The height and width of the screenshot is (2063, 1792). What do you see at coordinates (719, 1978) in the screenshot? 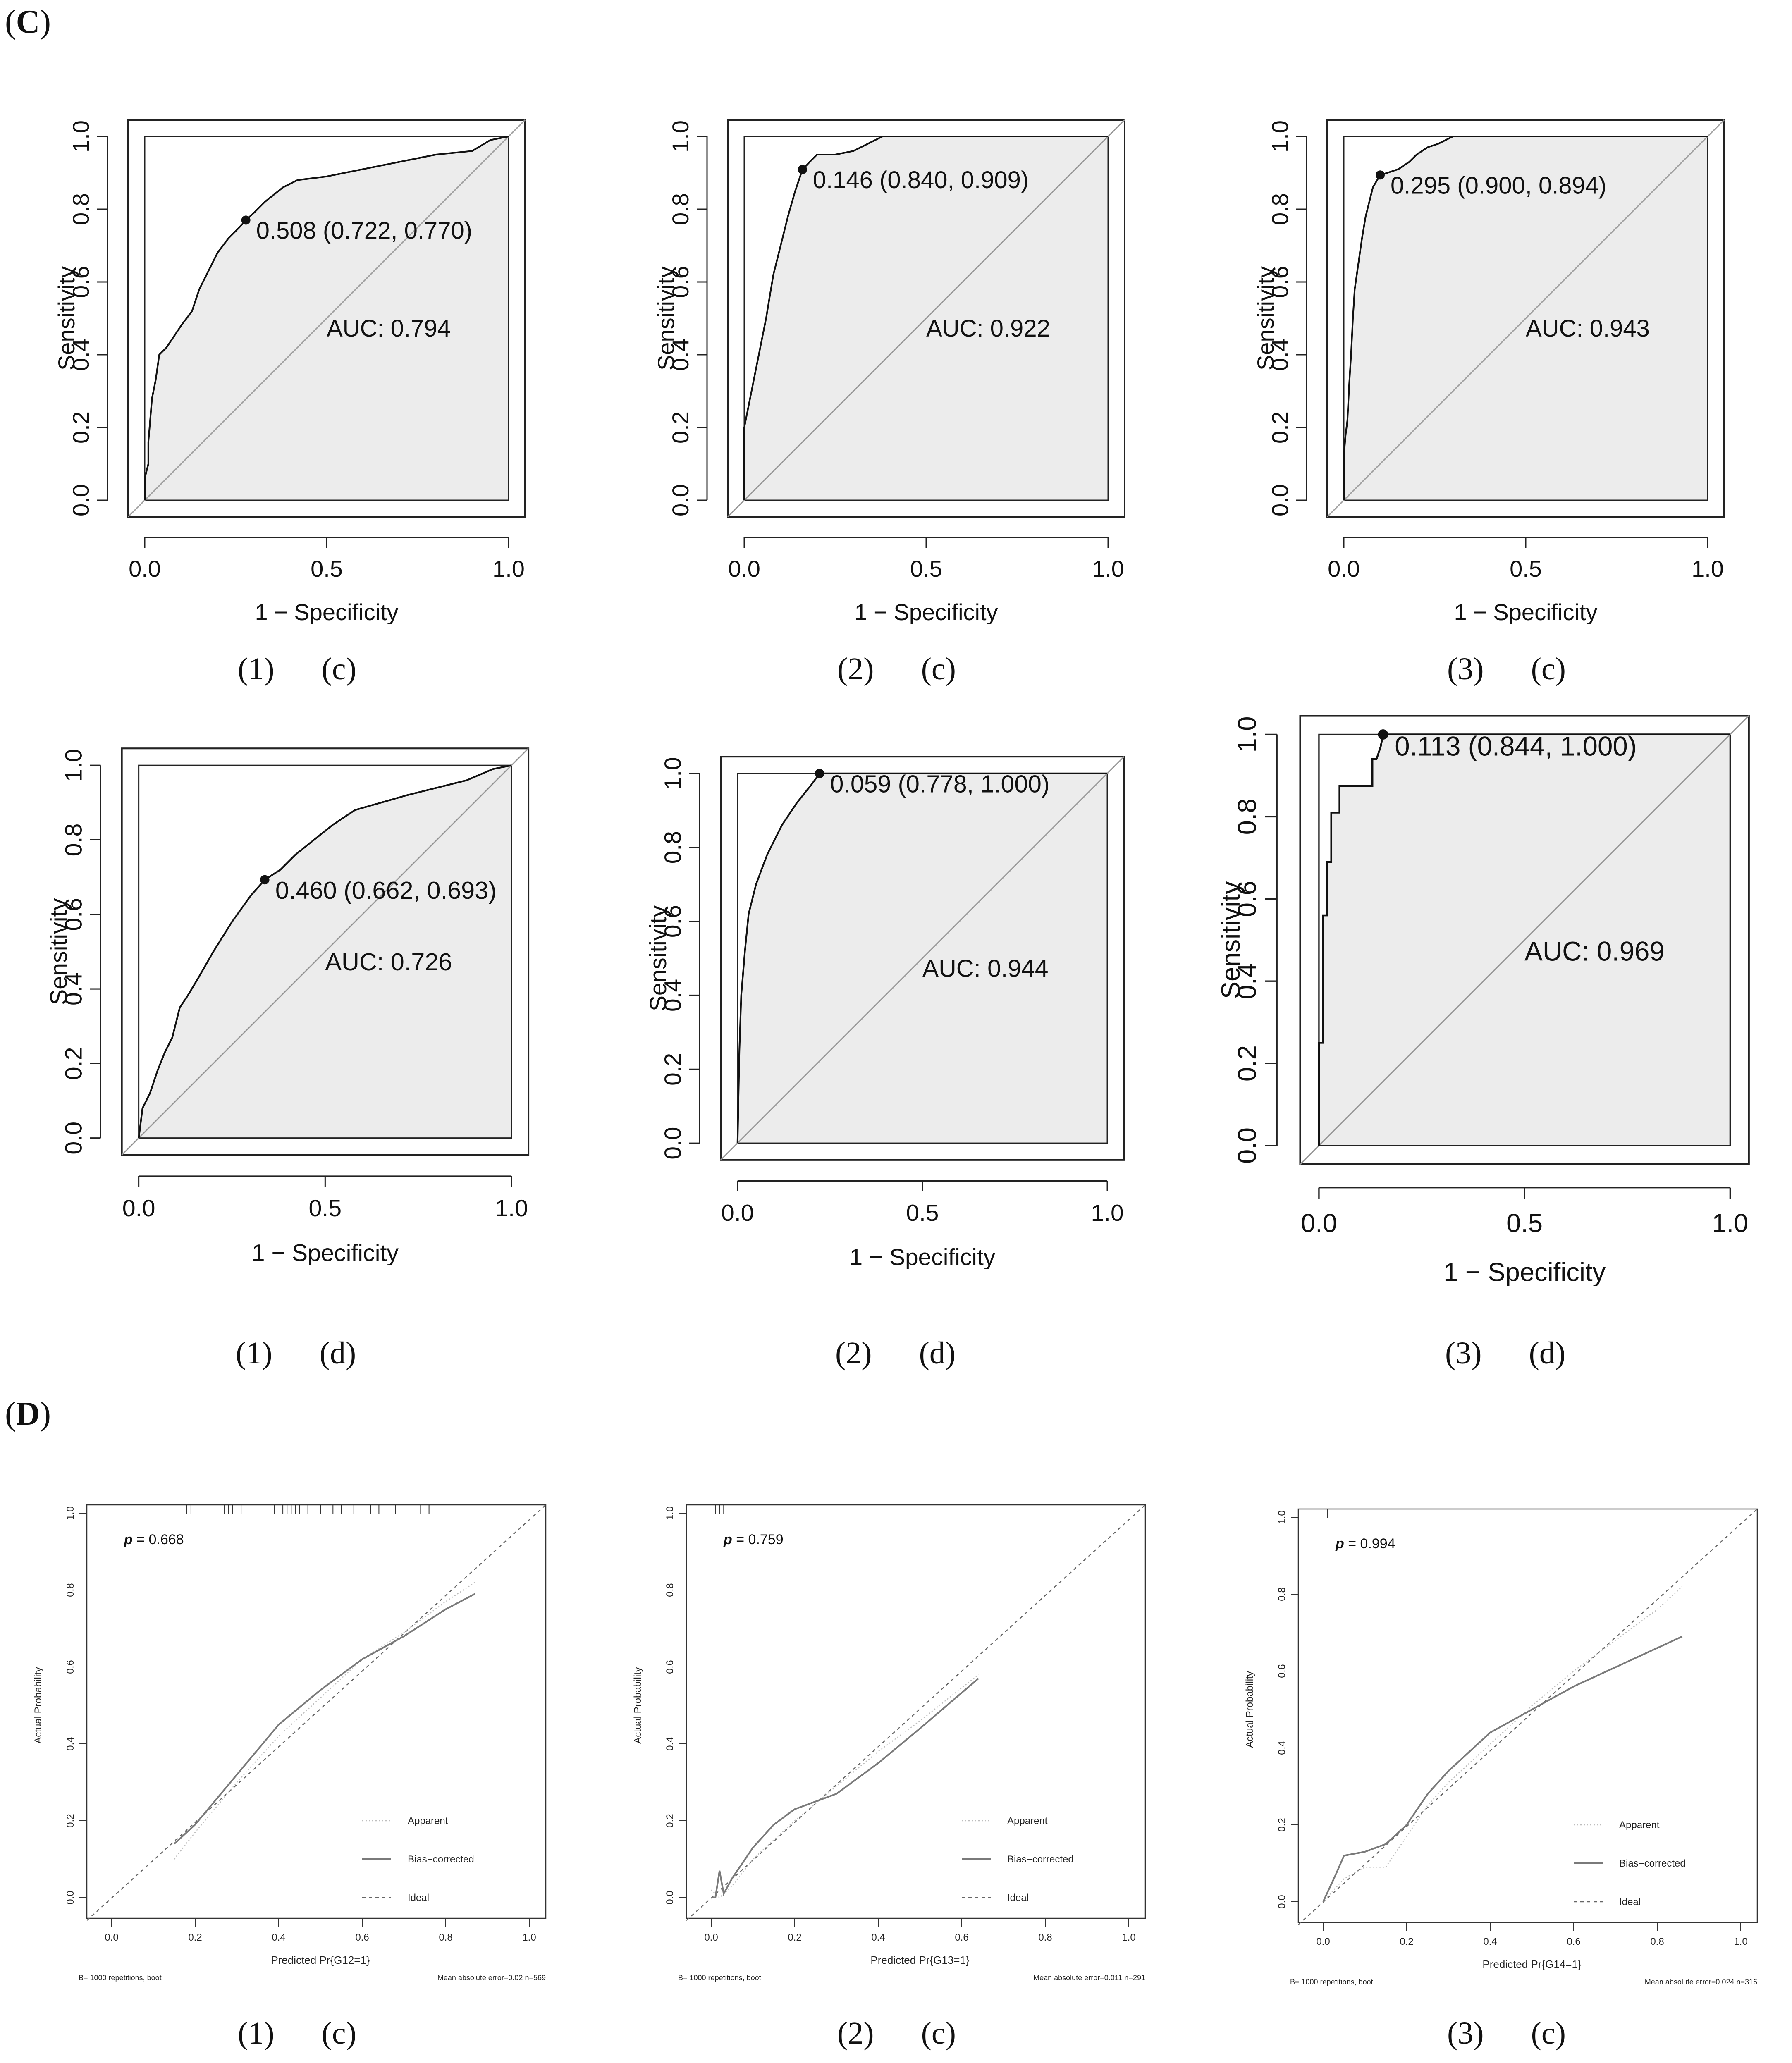
I see `footer-left: B= 1000 repetitions, boot` at bounding box center [719, 1978].